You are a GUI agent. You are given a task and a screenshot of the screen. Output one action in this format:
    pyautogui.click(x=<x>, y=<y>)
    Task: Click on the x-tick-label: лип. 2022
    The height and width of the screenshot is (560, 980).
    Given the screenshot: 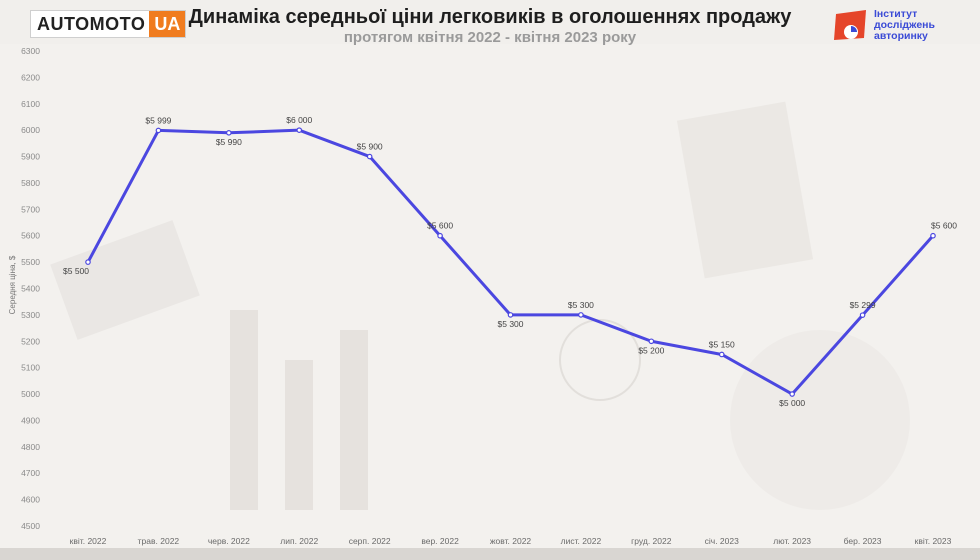 What is the action you would take?
    pyautogui.click(x=299, y=541)
    